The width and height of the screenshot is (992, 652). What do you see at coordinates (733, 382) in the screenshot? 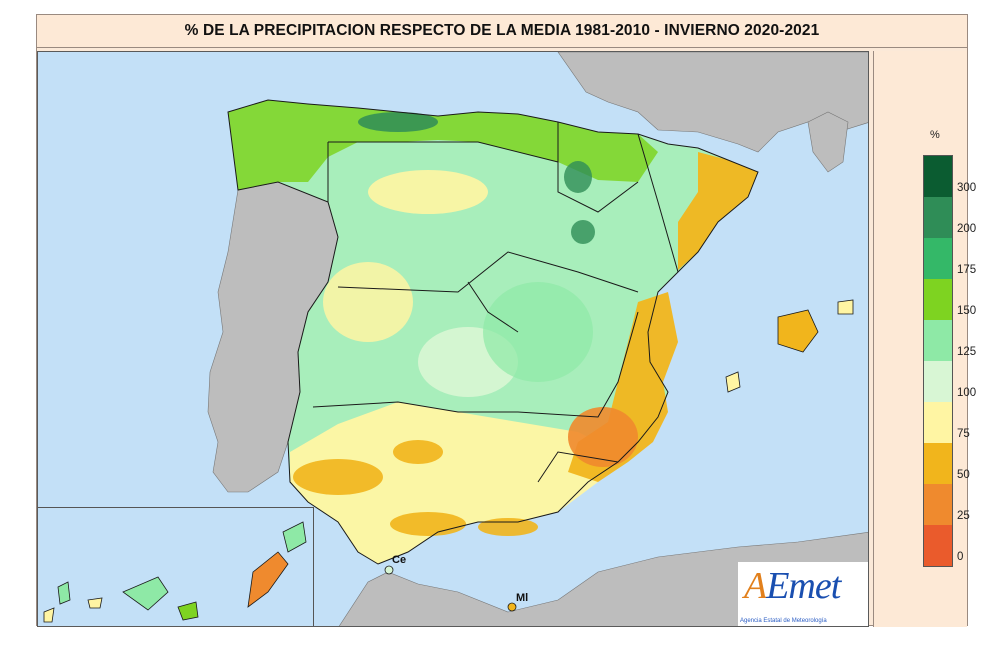
I see `ibiza-island` at bounding box center [733, 382].